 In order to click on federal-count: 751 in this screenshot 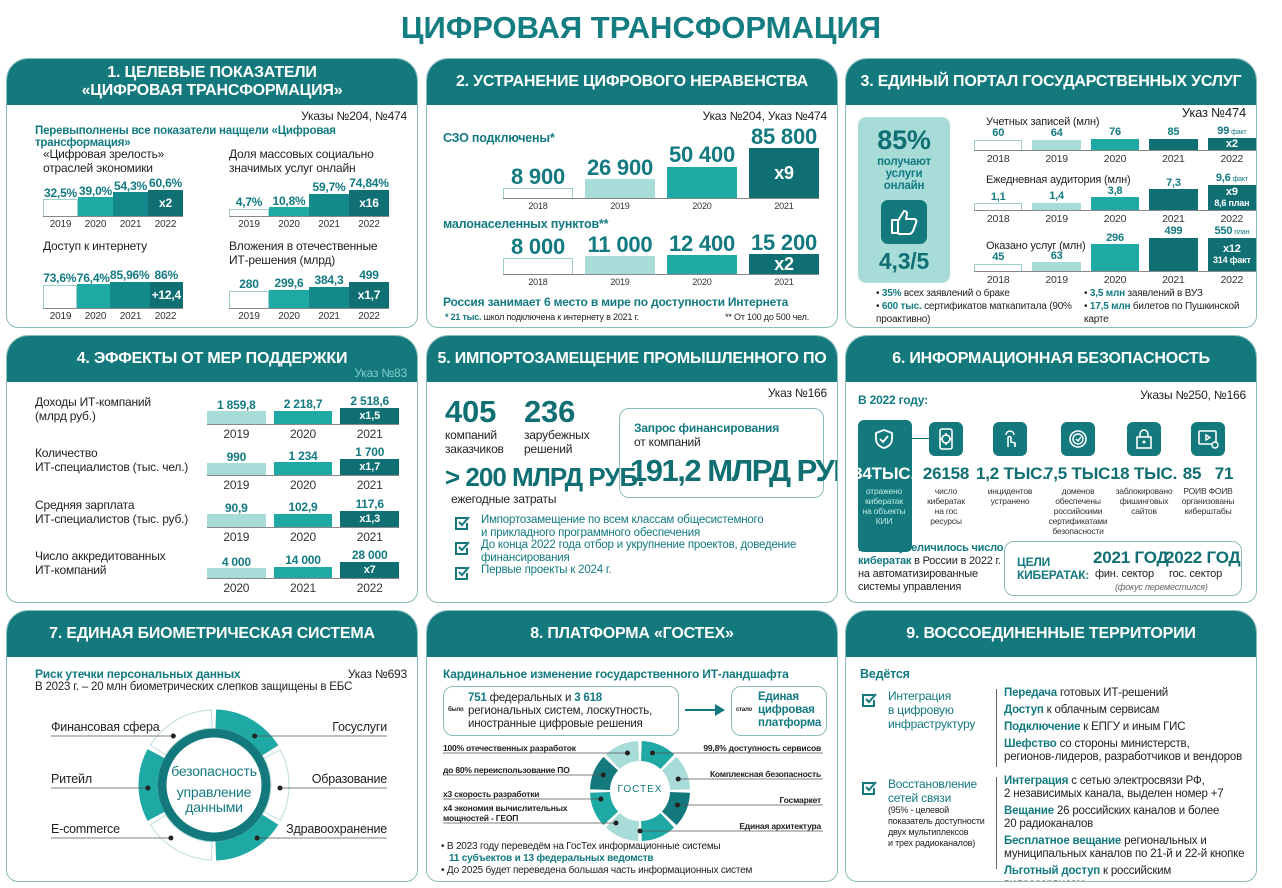, I will do `click(477, 698)`.